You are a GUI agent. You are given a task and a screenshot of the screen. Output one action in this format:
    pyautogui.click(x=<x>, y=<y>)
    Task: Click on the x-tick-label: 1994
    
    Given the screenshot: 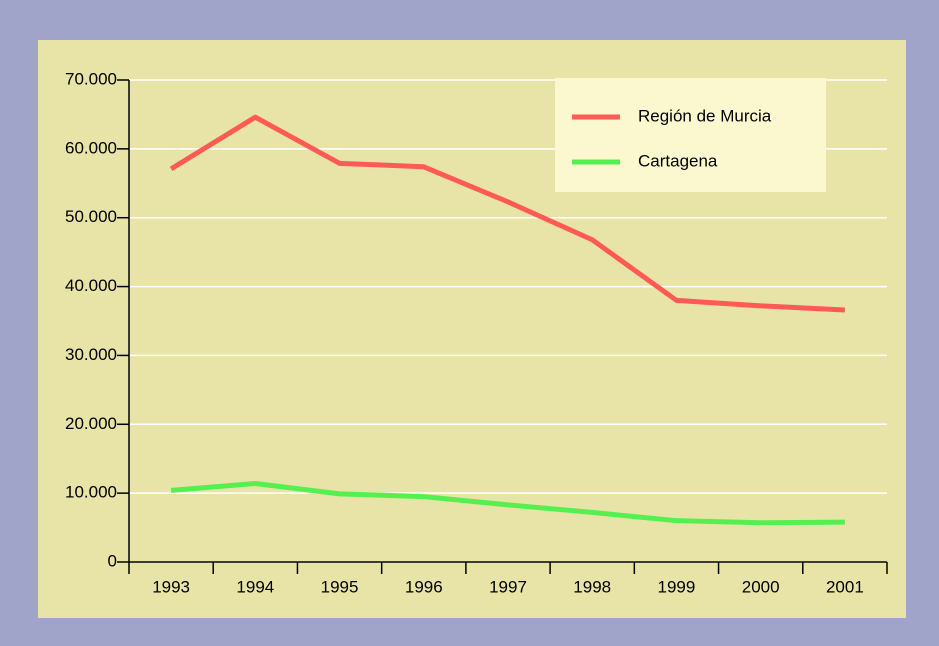 What is the action you would take?
    pyautogui.click(x=255, y=586)
    